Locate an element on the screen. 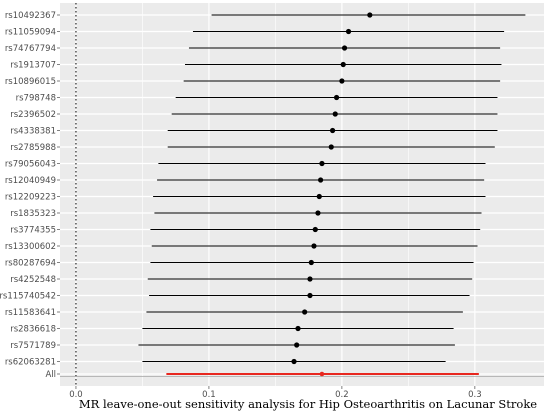  overall-point is located at coordinates (322, 374).